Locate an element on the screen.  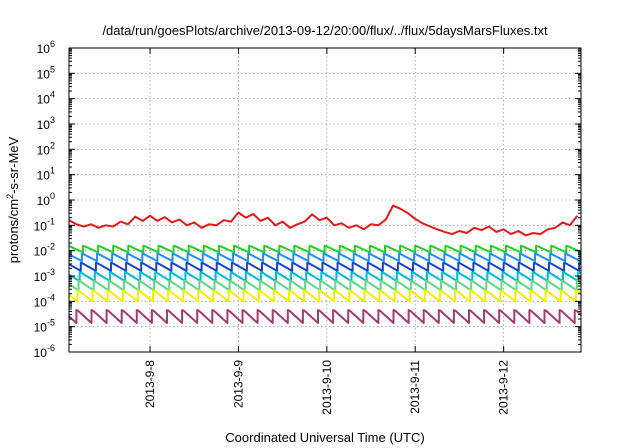
y-tick-exponent: -4 is located at coordinates (51, 297).